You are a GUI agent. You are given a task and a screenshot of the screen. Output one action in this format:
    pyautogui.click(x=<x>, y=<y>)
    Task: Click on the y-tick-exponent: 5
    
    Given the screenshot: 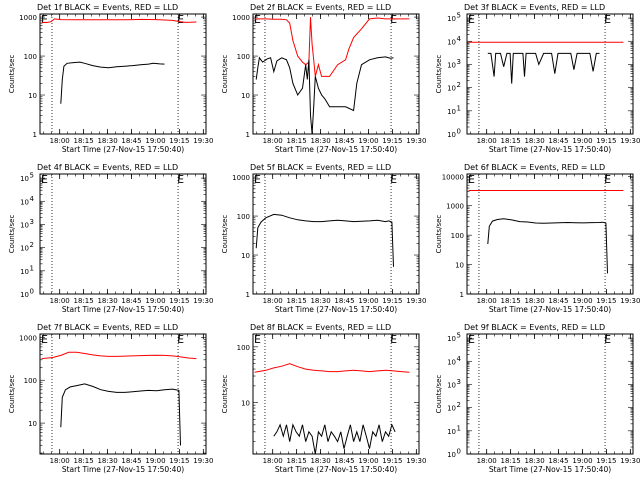 What is the action you would take?
    pyautogui.click(x=459, y=336)
    